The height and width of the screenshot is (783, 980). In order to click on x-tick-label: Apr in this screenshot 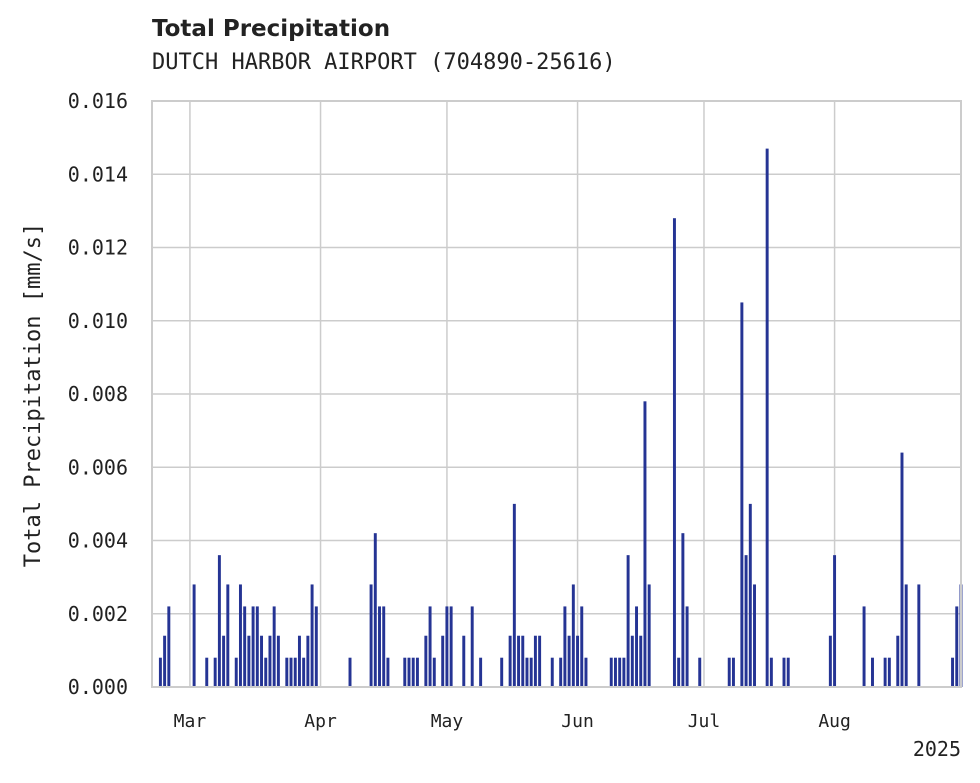, I will do `click(320, 721)`.